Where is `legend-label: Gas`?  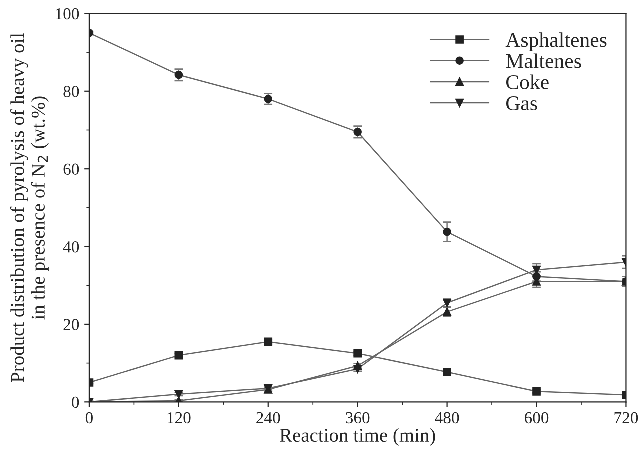
legend-label: Gas is located at coordinates (522, 103).